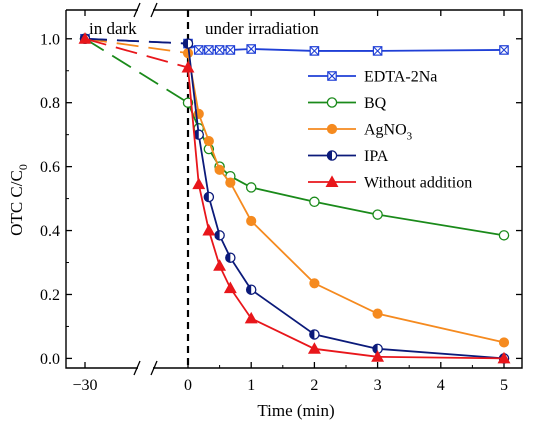  What do you see at coordinates (84, 385) in the screenshot?
I see `x-tick-label: −30` at bounding box center [84, 385].